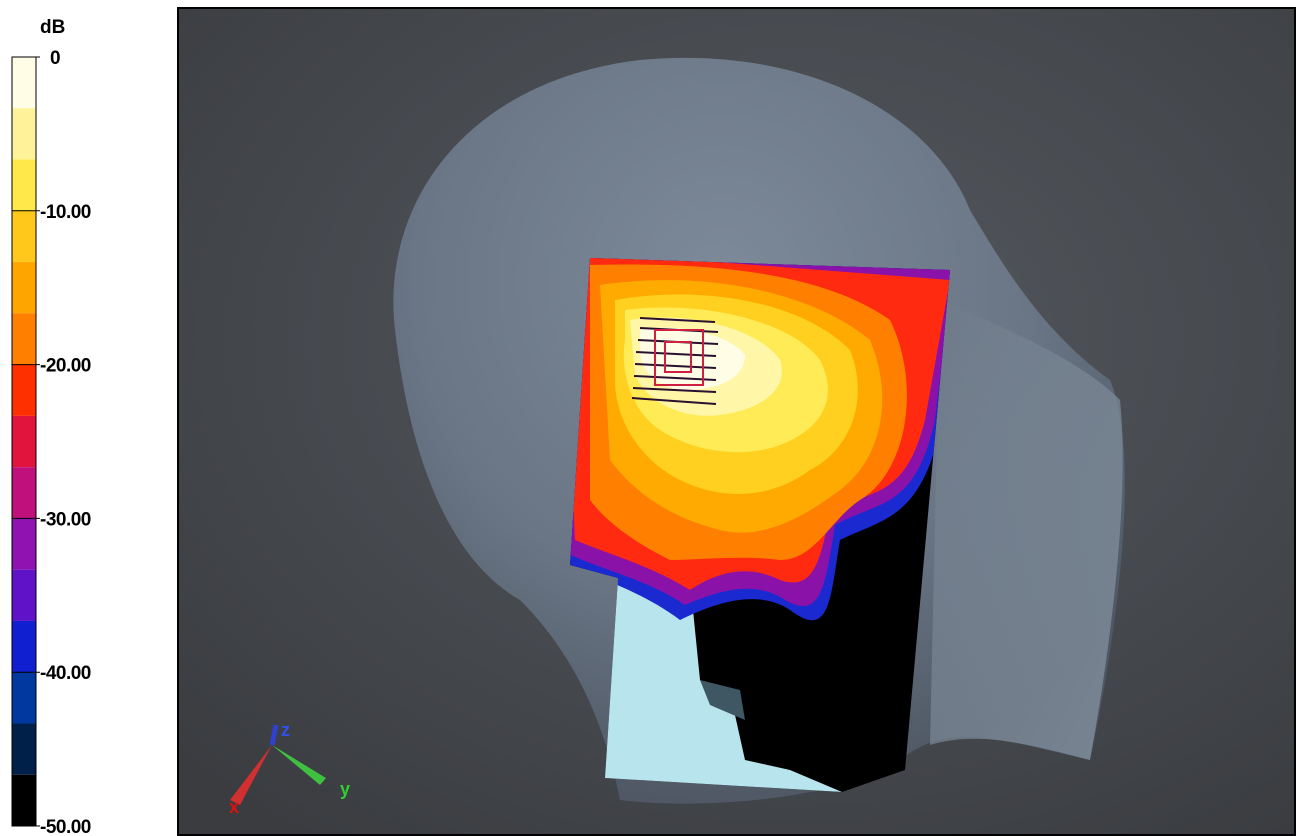  What do you see at coordinates (52, 27) in the screenshot?
I see `colorbar-unit: dB` at bounding box center [52, 27].